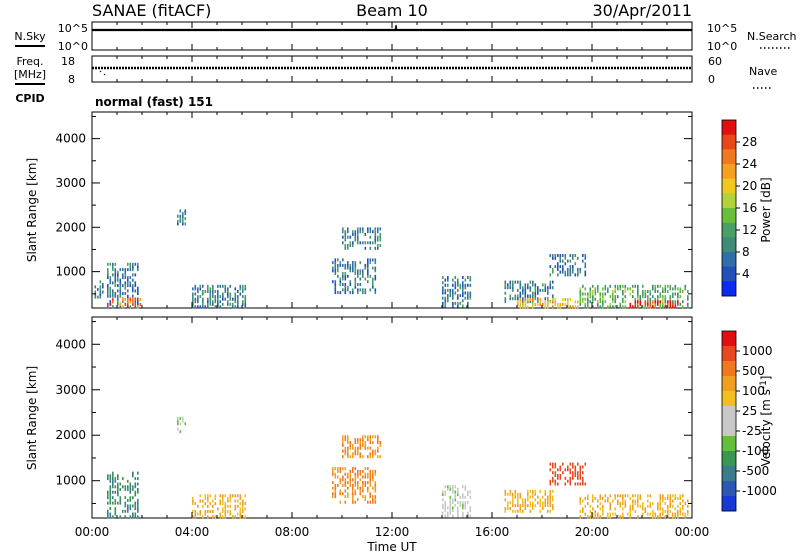 Image resolution: width=800 pixels, height=554 pixels. I want to click on colorbar-segment, so click(729, 201).